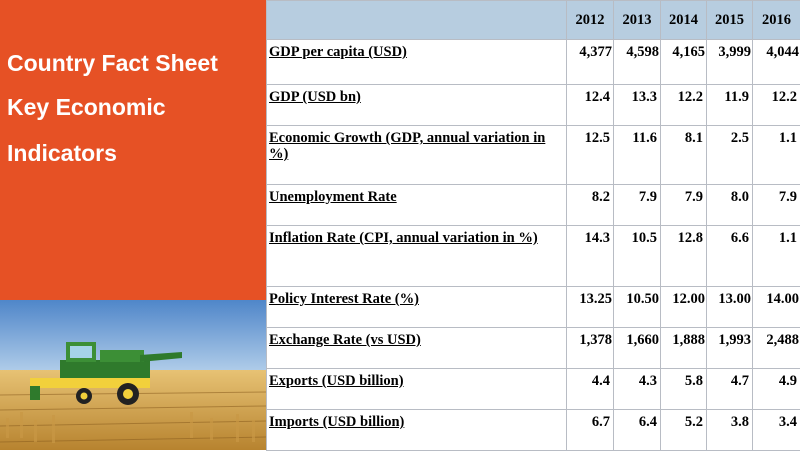  Describe the element at coordinates (86, 107) in the screenshot. I see `title-line-2: Key Economic` at that location.